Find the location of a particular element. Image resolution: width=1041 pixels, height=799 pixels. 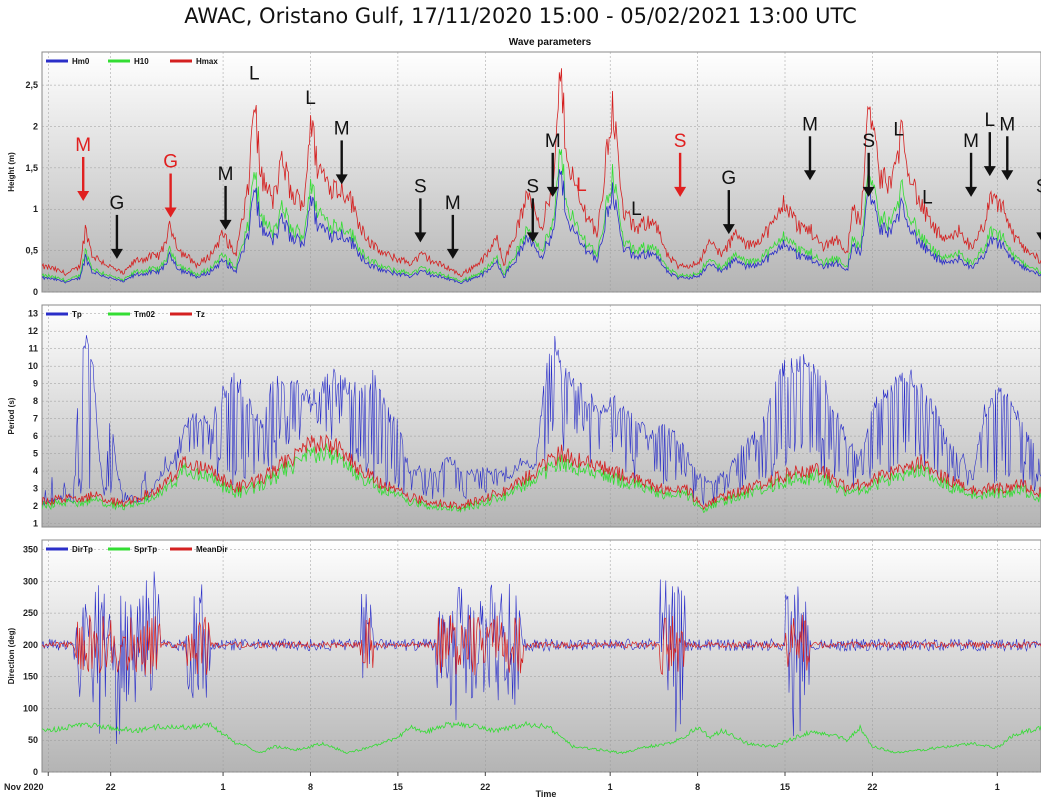

x-tick-label: Nov 2020 is located at coordinates (24, 787).